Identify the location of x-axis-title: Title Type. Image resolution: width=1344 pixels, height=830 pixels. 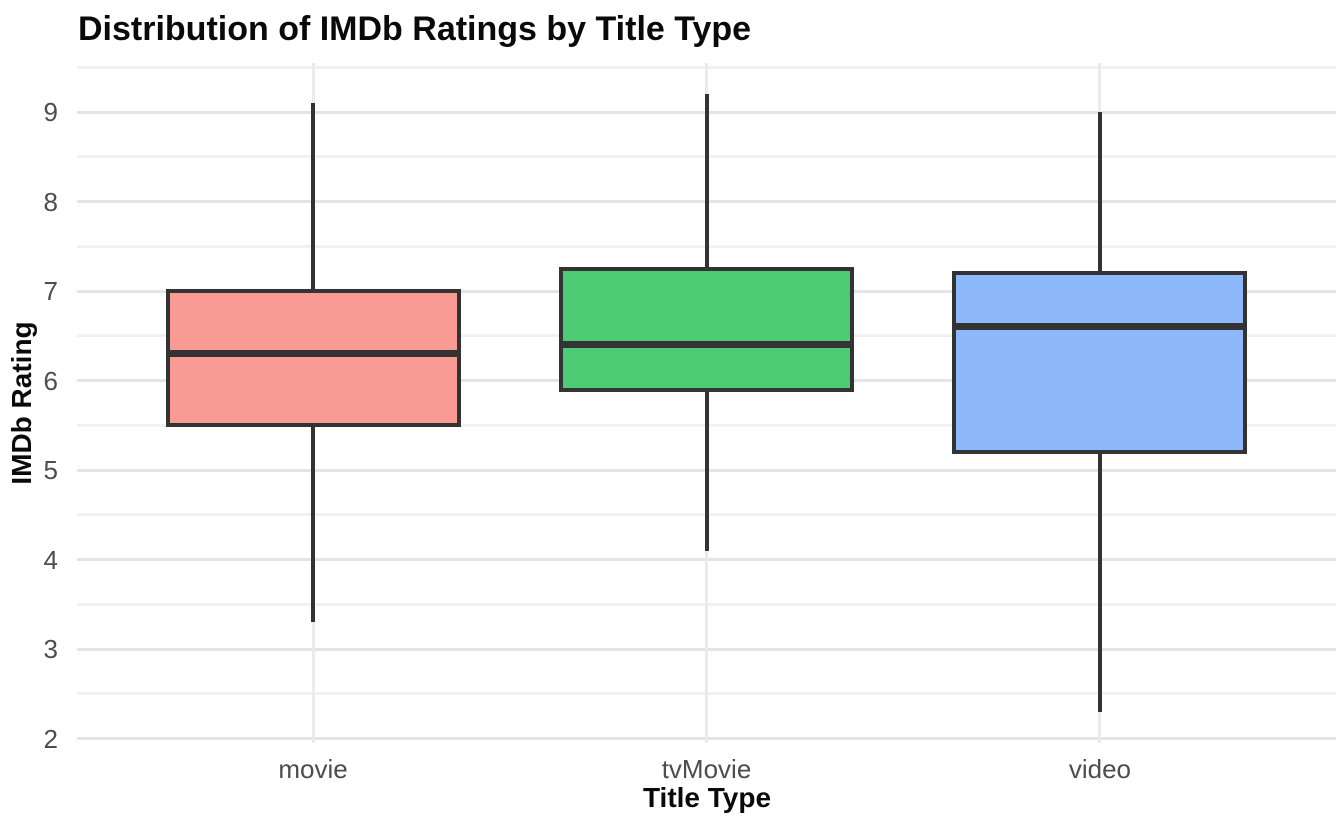
(707, 797).